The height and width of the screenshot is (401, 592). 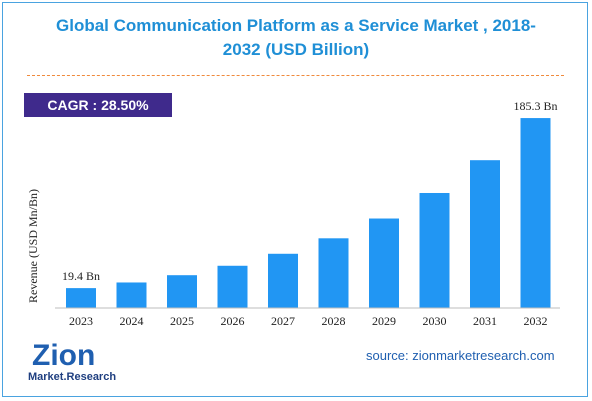 I want to click on data-label-2032: 185.3 Bn, so click(x=535, y=106).